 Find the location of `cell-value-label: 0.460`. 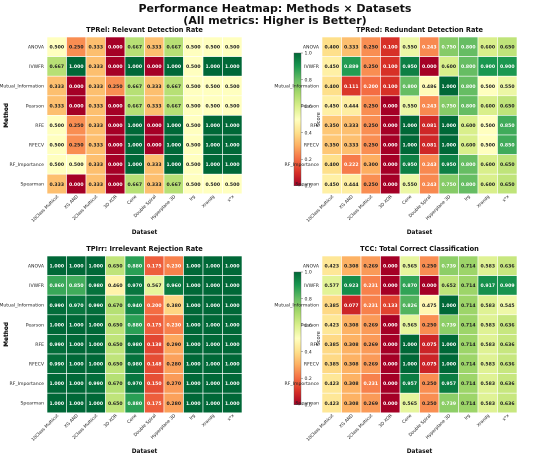

cell-value-label: 0.460 is located at coordinates (115, 286).